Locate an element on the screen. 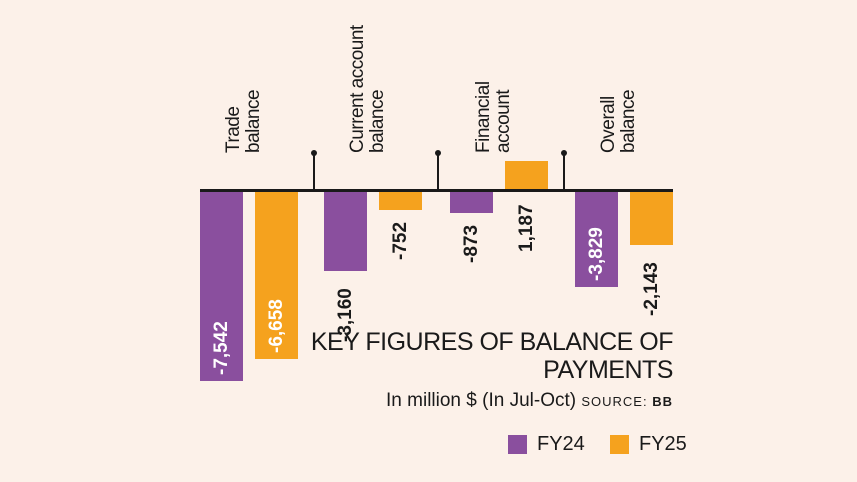 The width and height of the screenshot is (857, 482). chart-subtitle: In million $ (In Jul-Oct) SOURCE: BB is located at coordinates (529, 401).